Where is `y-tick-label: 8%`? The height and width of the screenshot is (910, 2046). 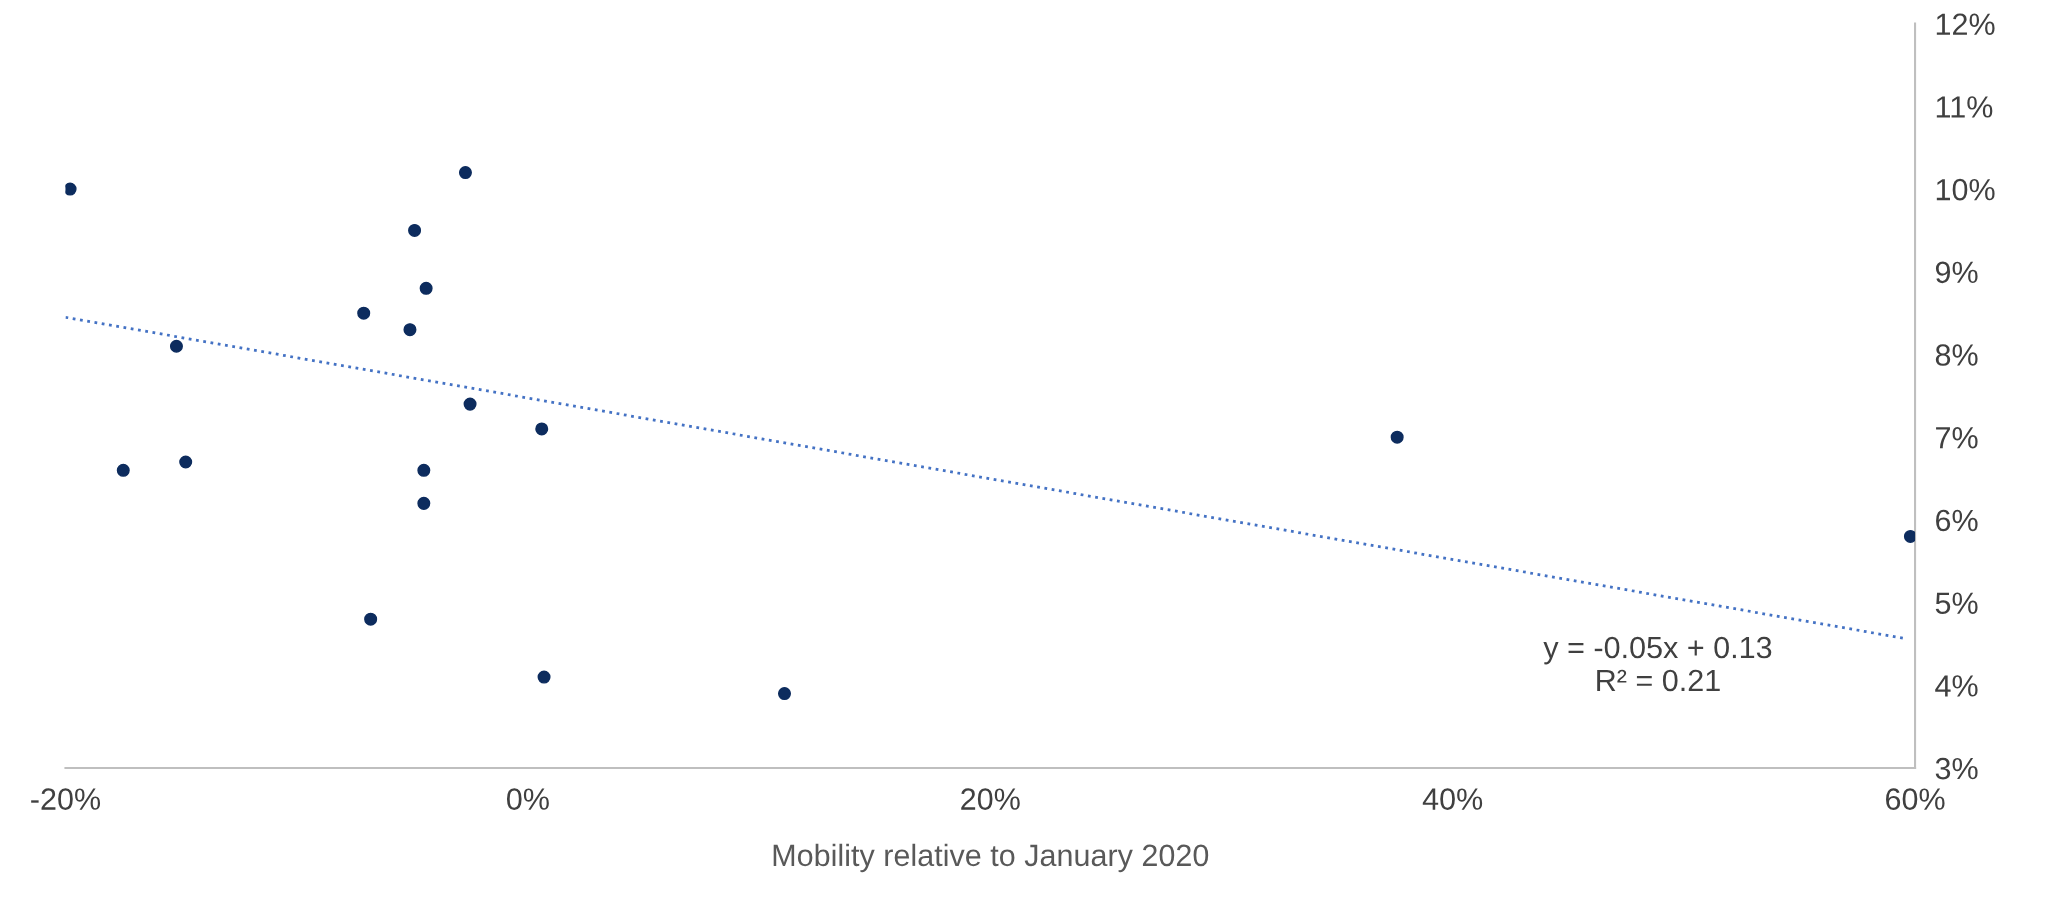
y-tick-label: 8% is located at coordinates (1956, 355).